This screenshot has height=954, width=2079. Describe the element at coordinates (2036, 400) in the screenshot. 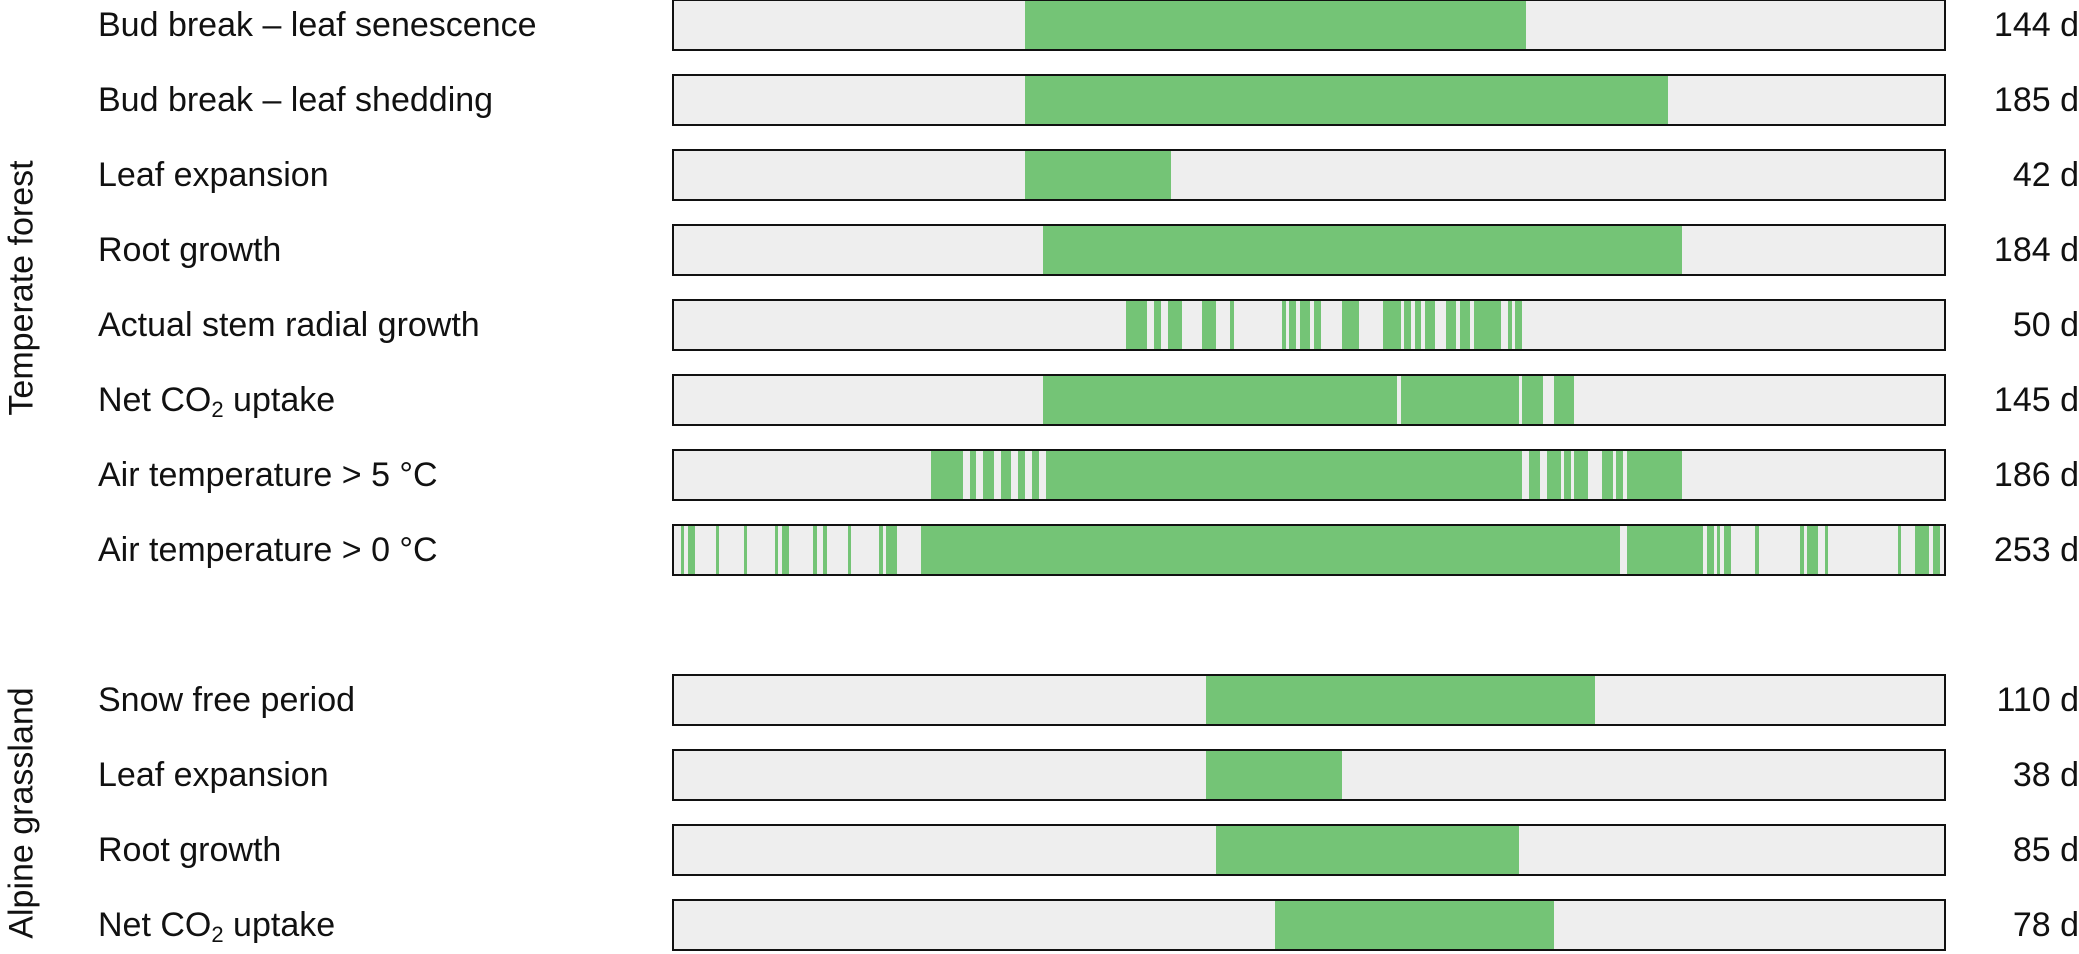

I see `duration-label: 145 d` at that location.